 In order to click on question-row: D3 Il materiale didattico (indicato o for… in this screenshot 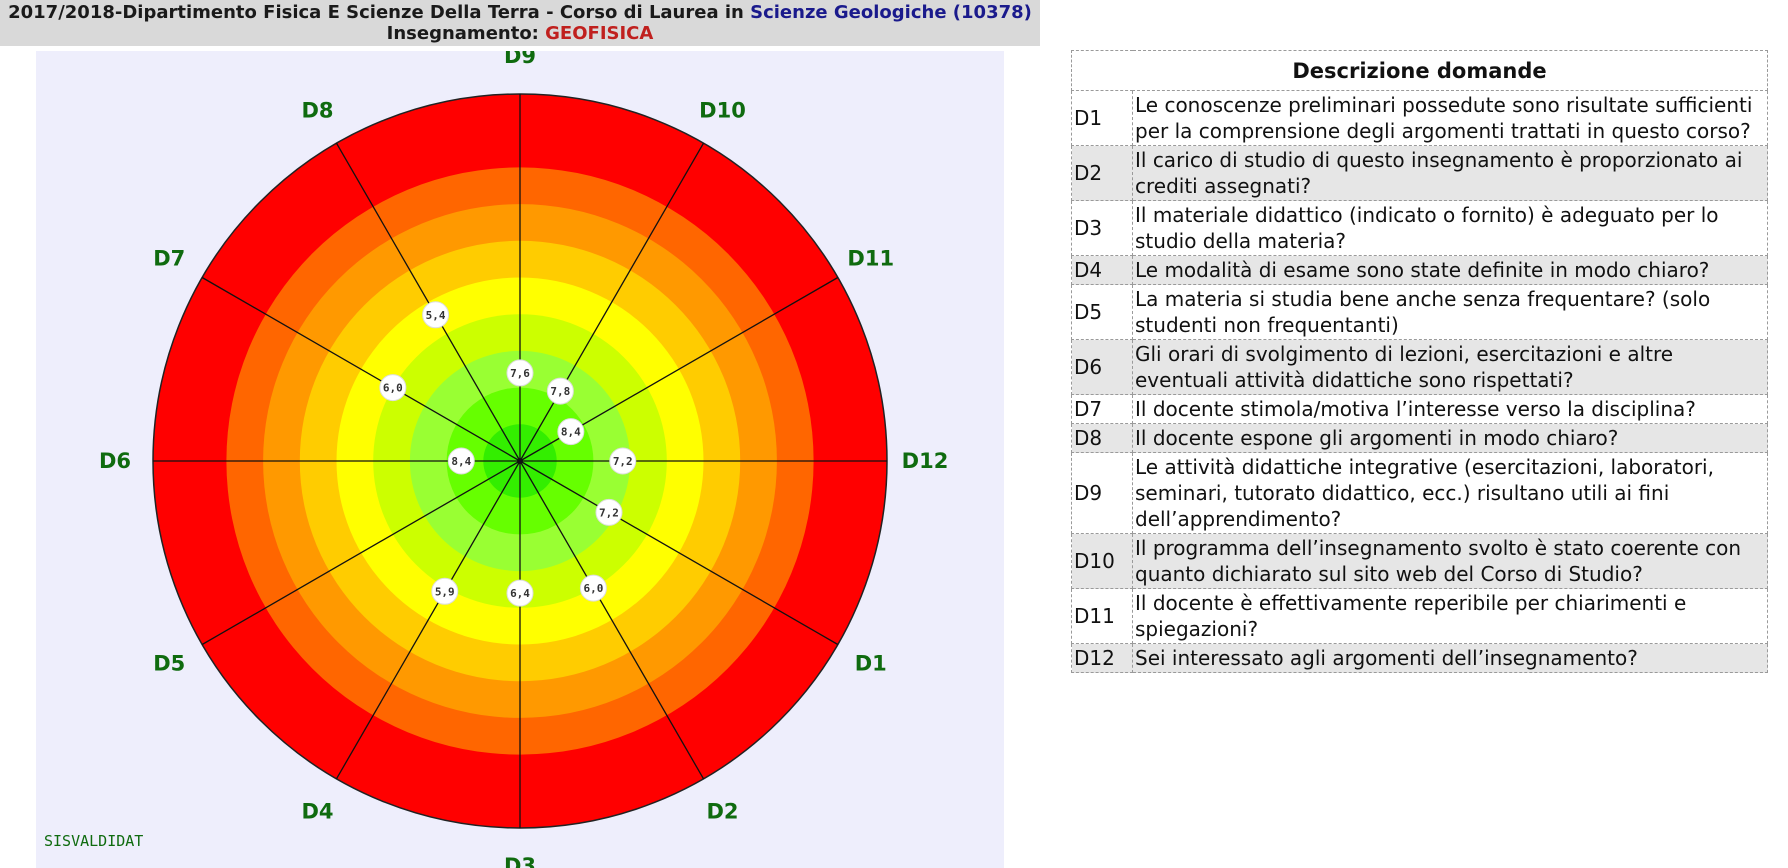, I will do `click(1419, 228)`.